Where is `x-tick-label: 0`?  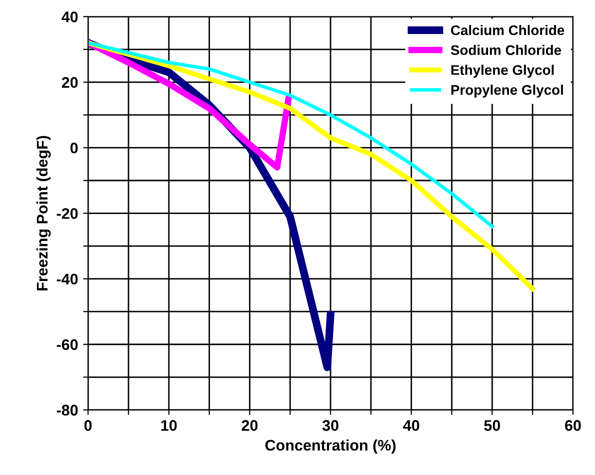 x-tick-label: 0 is located at coordinates (88, 425).